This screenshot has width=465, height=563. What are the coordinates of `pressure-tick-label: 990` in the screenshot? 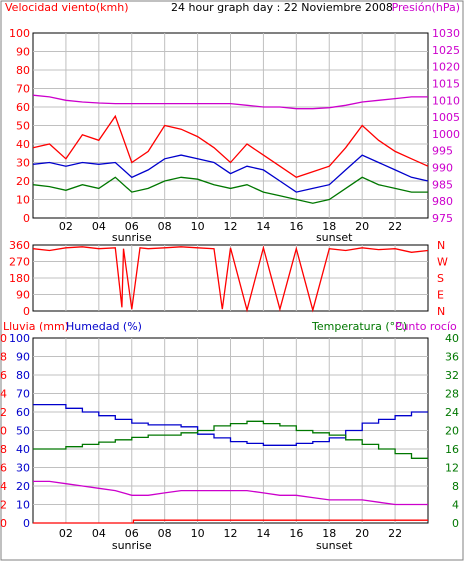 It's located at (442, 168).